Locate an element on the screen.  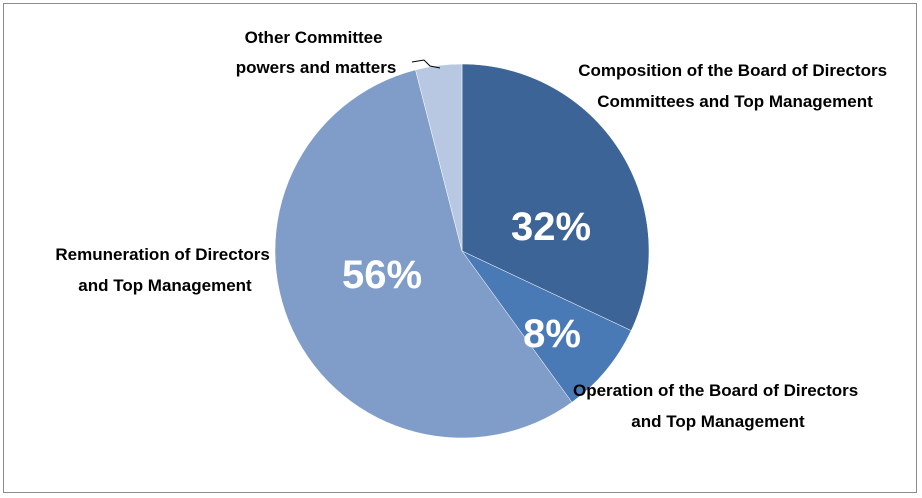
slice-other is located at coordinates (439, 157).